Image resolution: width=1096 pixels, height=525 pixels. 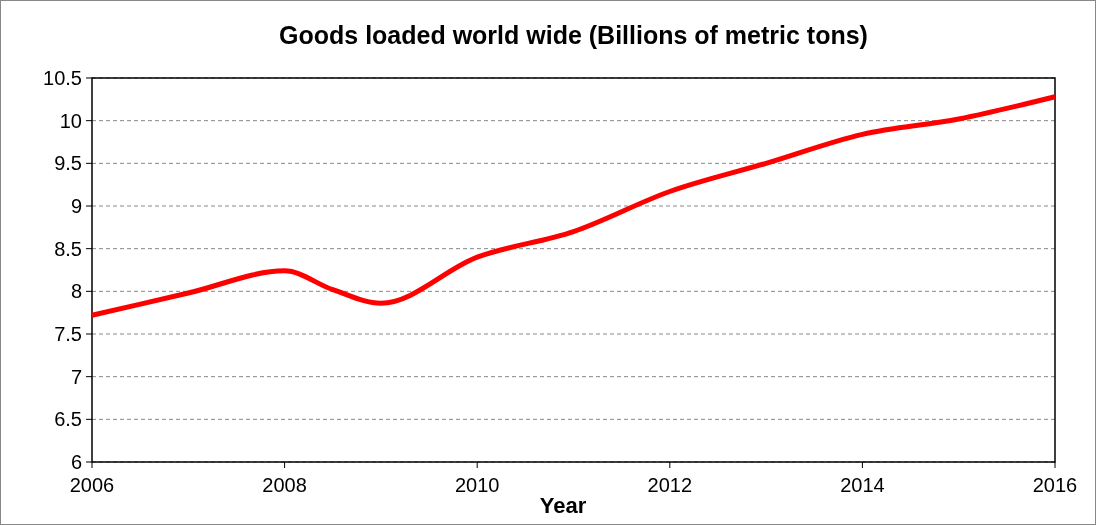 I want to click on y-tick-label: 8.5, so click(x=68, y=248).